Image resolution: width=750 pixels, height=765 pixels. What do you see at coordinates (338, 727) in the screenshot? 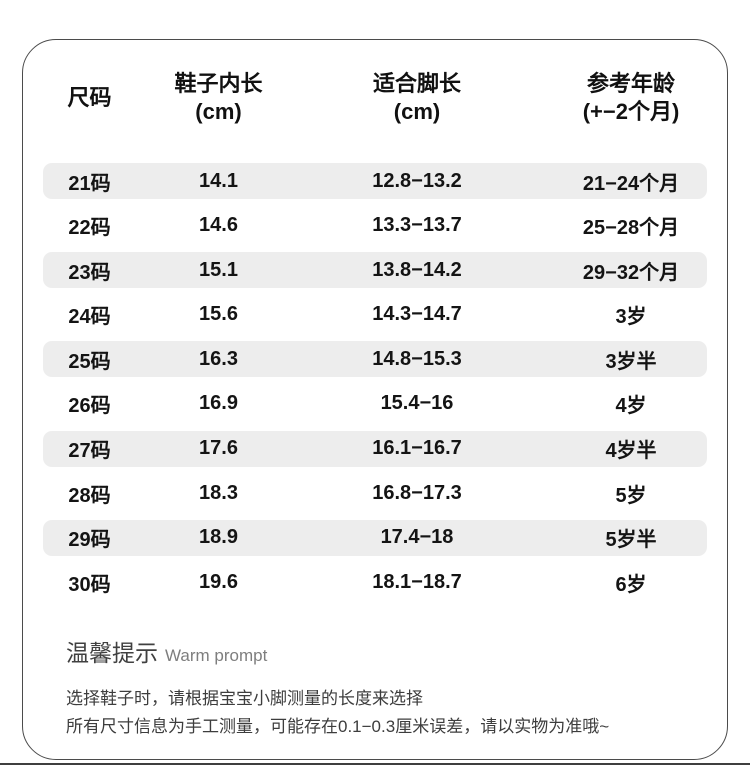
I see `note-line: 所有尺寸信息为手工测量，可能存在0.1−0.3厘米误差，请以实物为准哦~` at bounding box center [338, 727].